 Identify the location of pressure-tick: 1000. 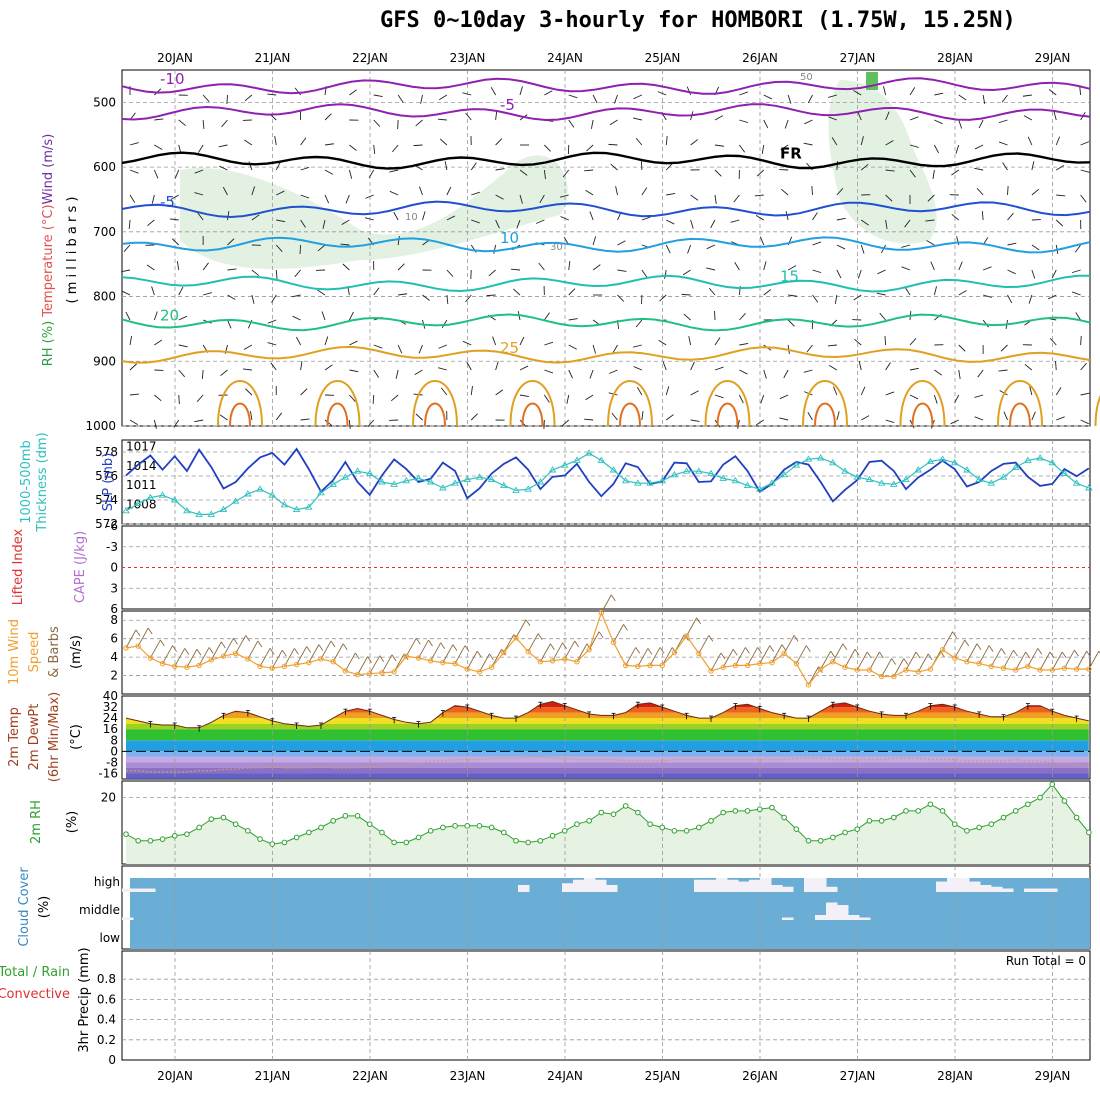
(100, 426).